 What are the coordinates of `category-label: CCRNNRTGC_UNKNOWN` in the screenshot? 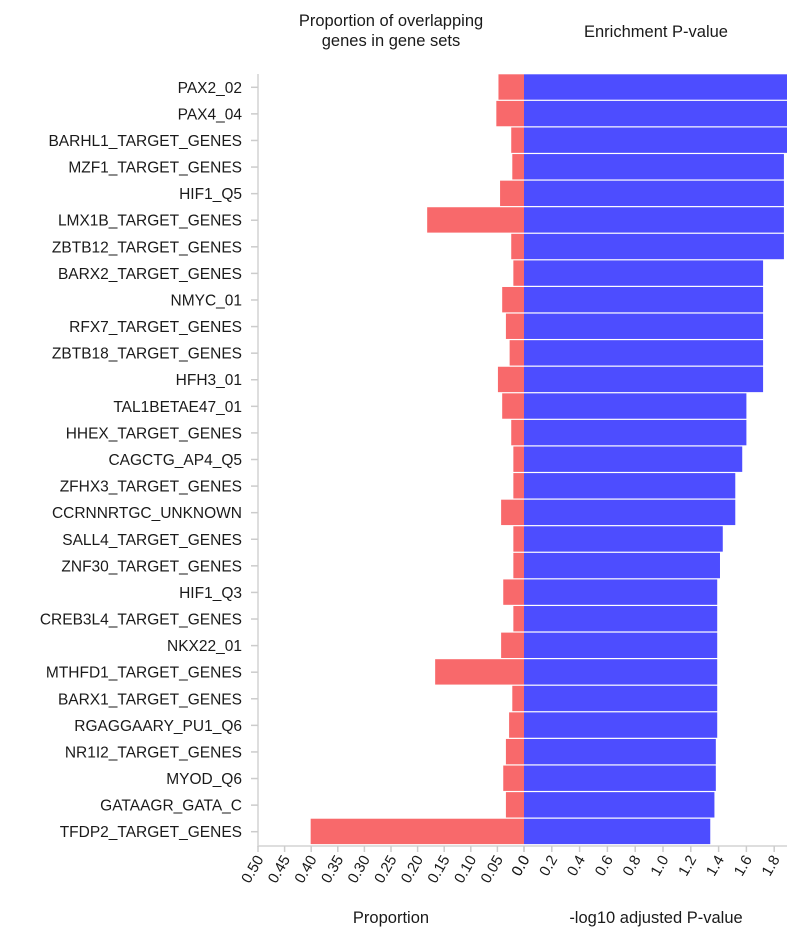 It's located at (147, 513).